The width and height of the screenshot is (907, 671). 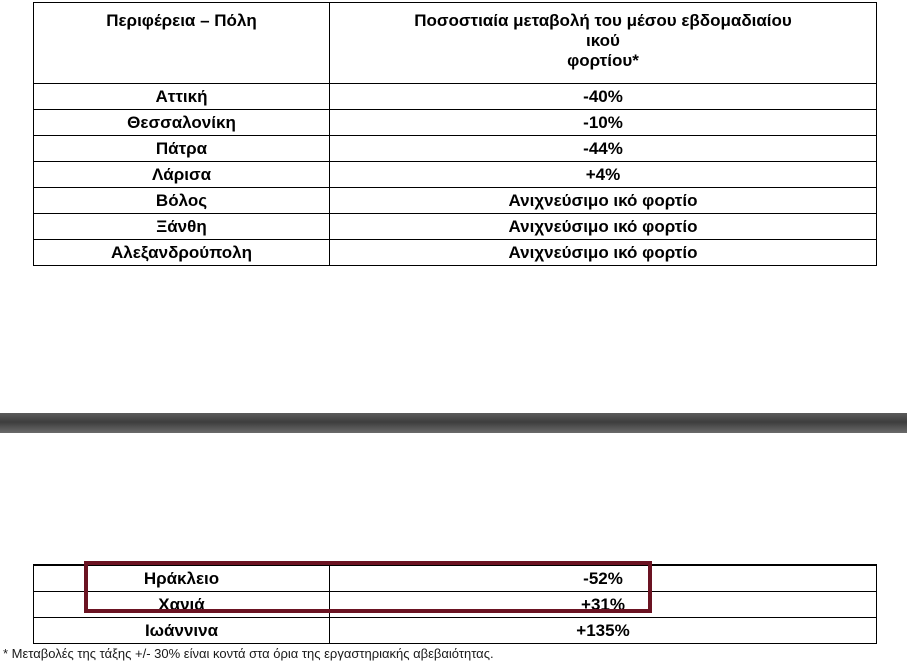 I want to click on table-row: Χανιά +31%, so click(x=455, y=604).